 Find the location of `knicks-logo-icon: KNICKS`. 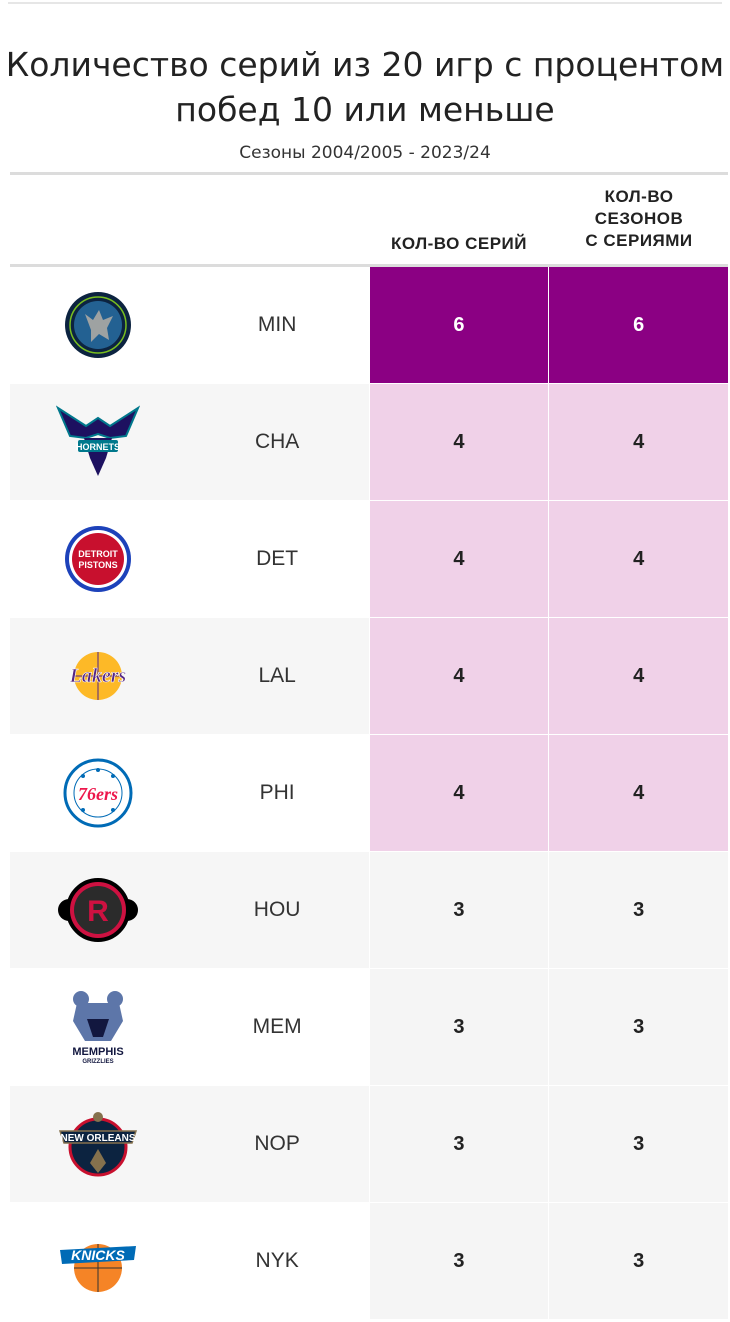

knicks-logo-icon: KNICKS is located at coordinates (98, 1261).